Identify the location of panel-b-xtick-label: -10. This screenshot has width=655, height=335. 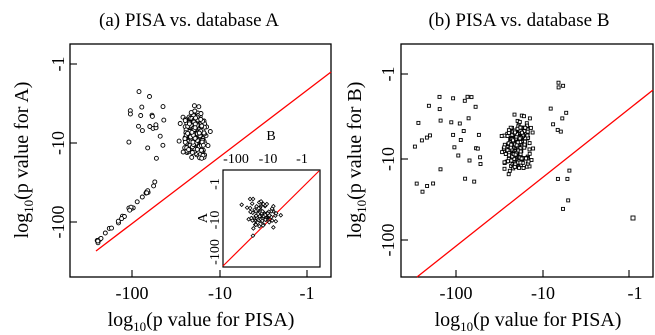
(543, 293).